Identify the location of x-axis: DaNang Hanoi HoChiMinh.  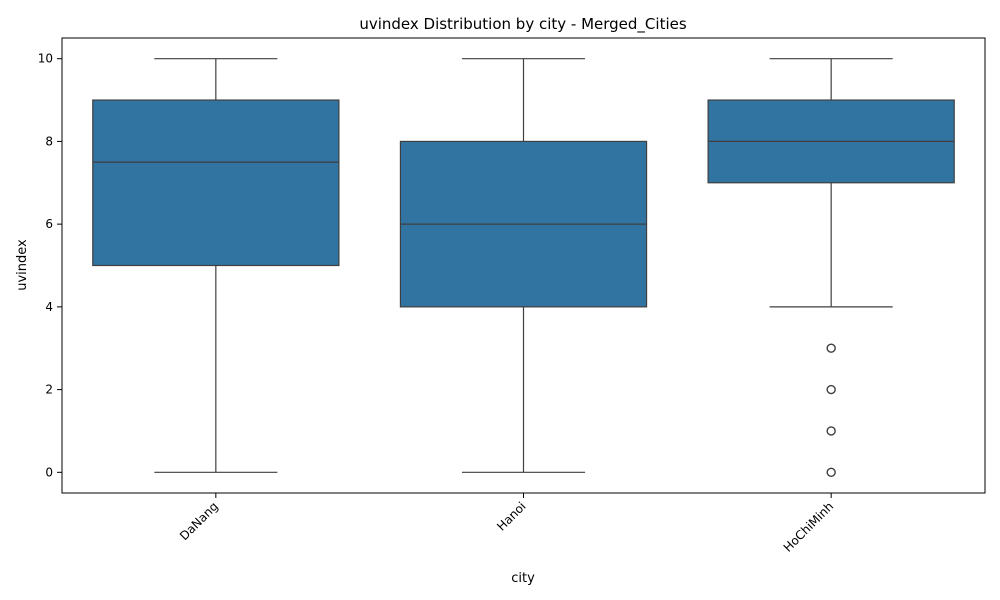
(506, 524).